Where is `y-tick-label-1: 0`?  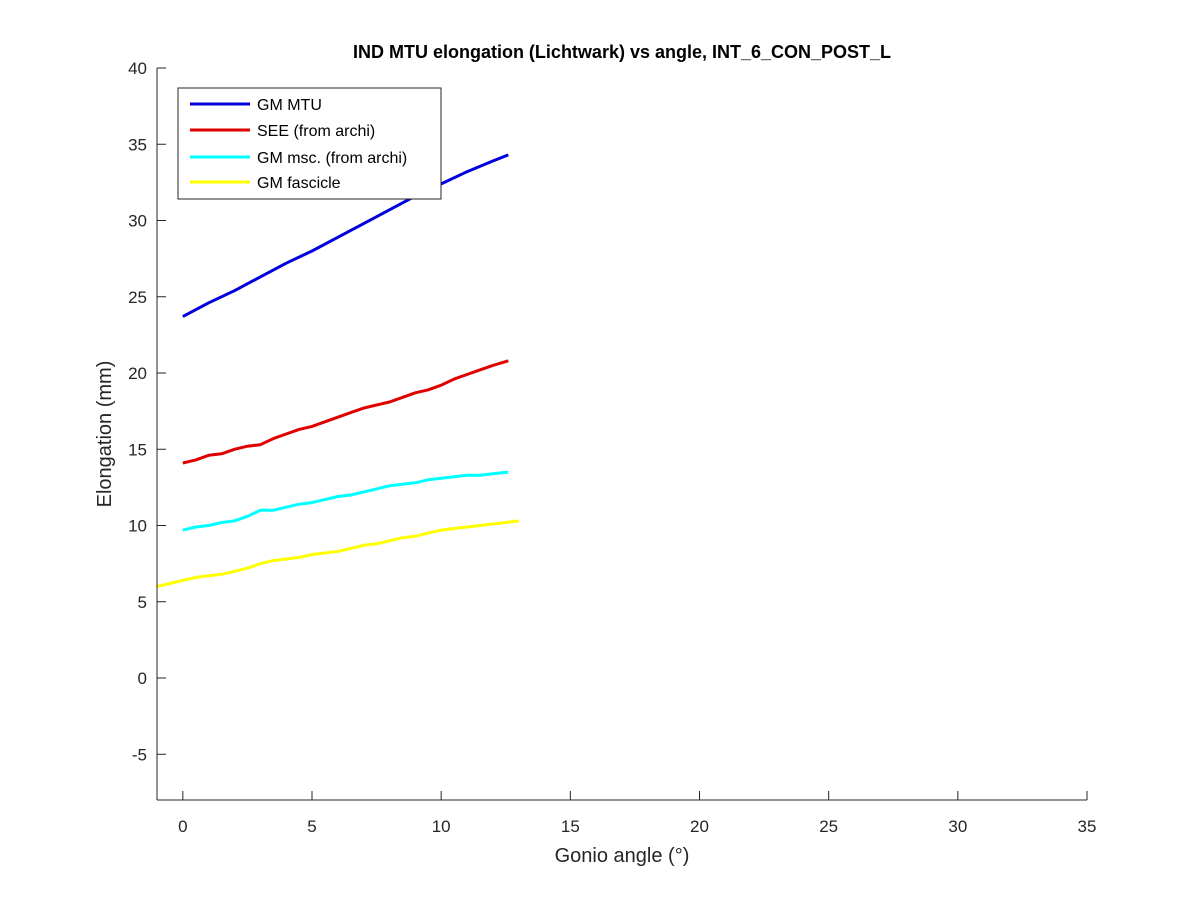 y-tick-label-1: 0 is located at coordinates (142, 678).